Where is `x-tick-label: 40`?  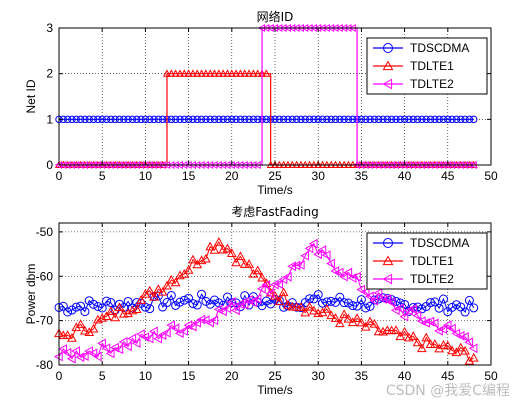 x-tick-label: 40 is located at coordinates (405, 176).